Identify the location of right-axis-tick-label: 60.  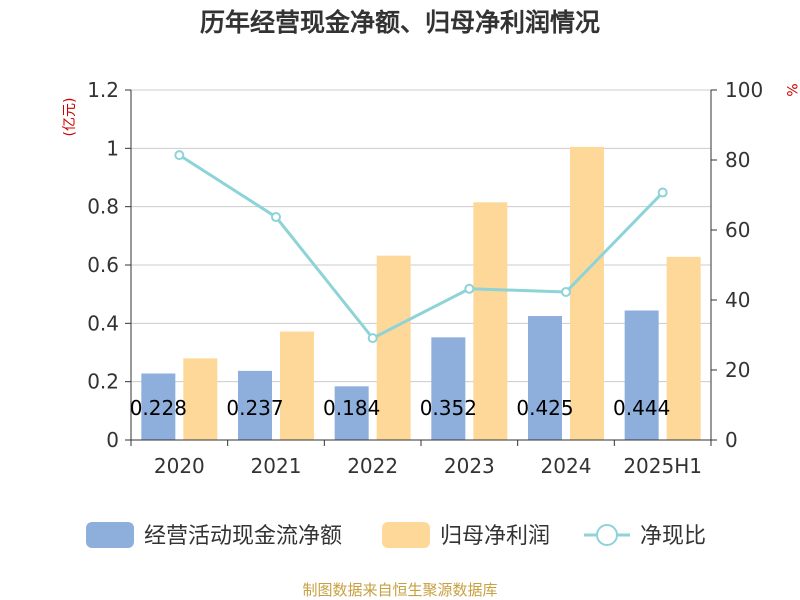
(737, 230).